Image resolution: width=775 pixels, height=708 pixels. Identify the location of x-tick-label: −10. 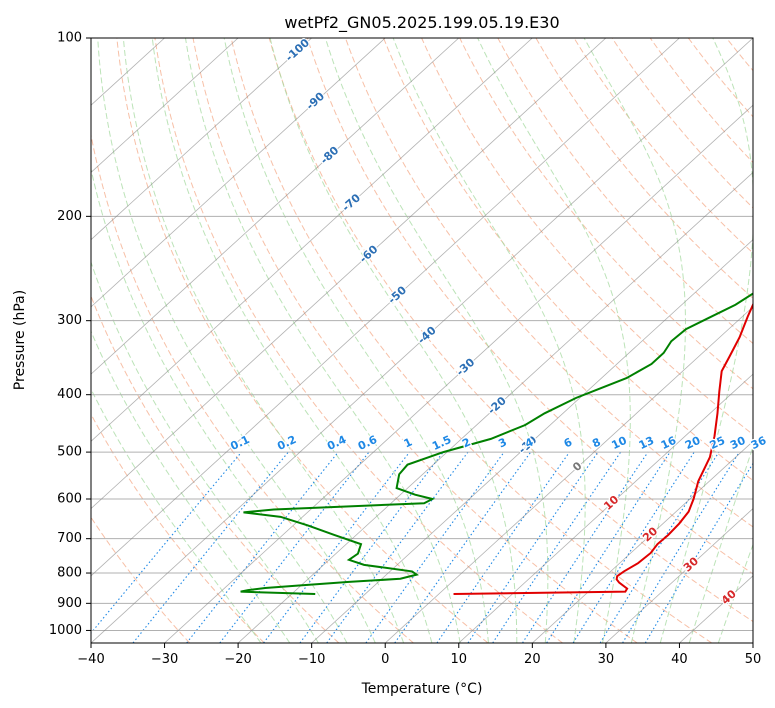
(311, 659).